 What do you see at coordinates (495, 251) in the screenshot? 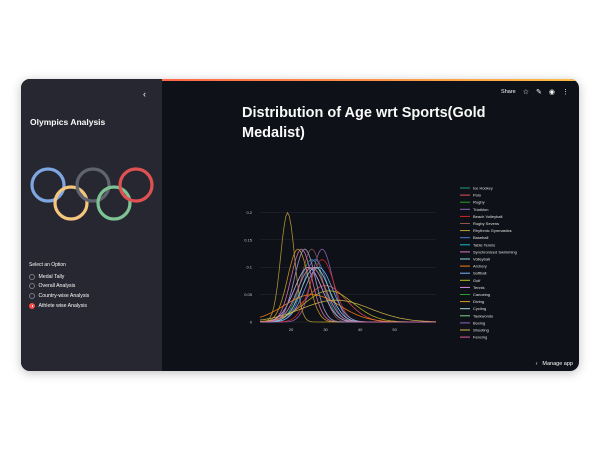
I see `legend-entry: Synchronized Swimming` at bounding box center [495, 251].